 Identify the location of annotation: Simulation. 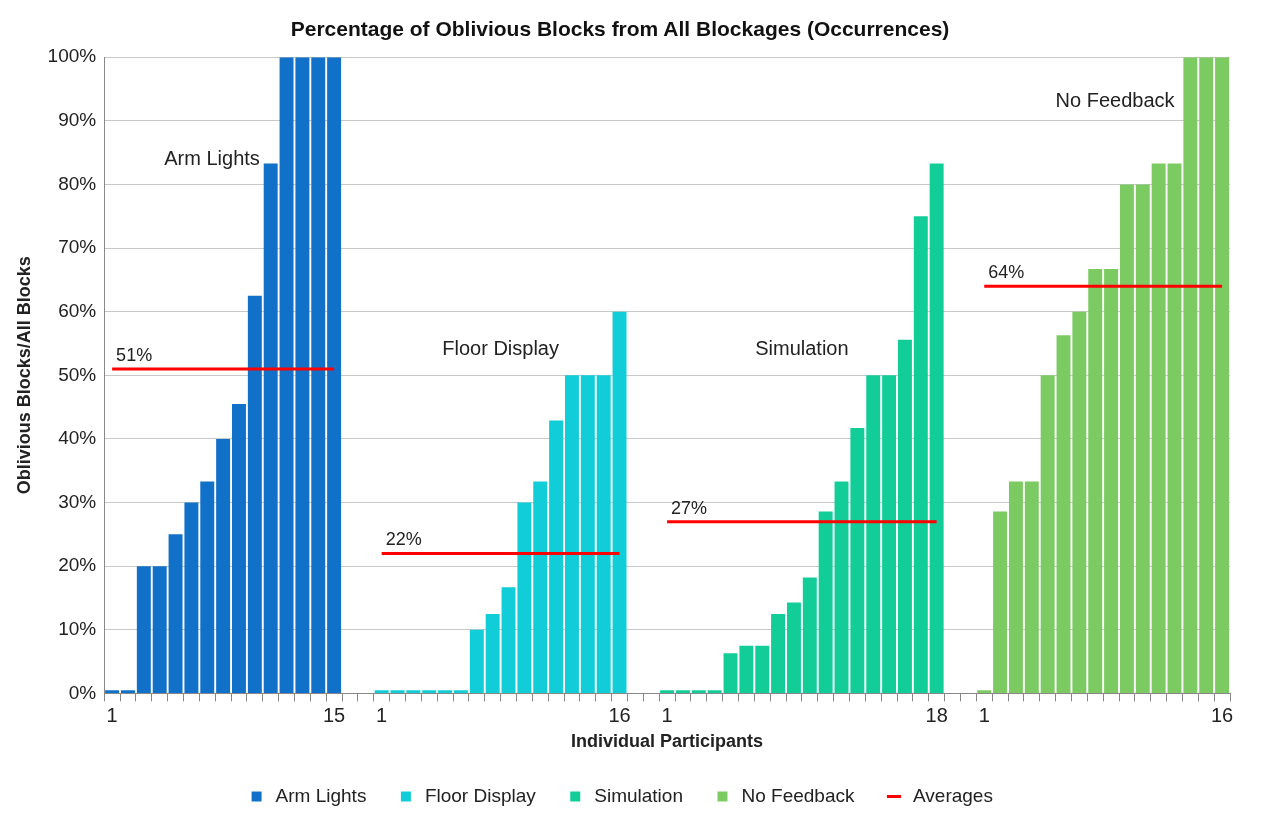
(802, 348).